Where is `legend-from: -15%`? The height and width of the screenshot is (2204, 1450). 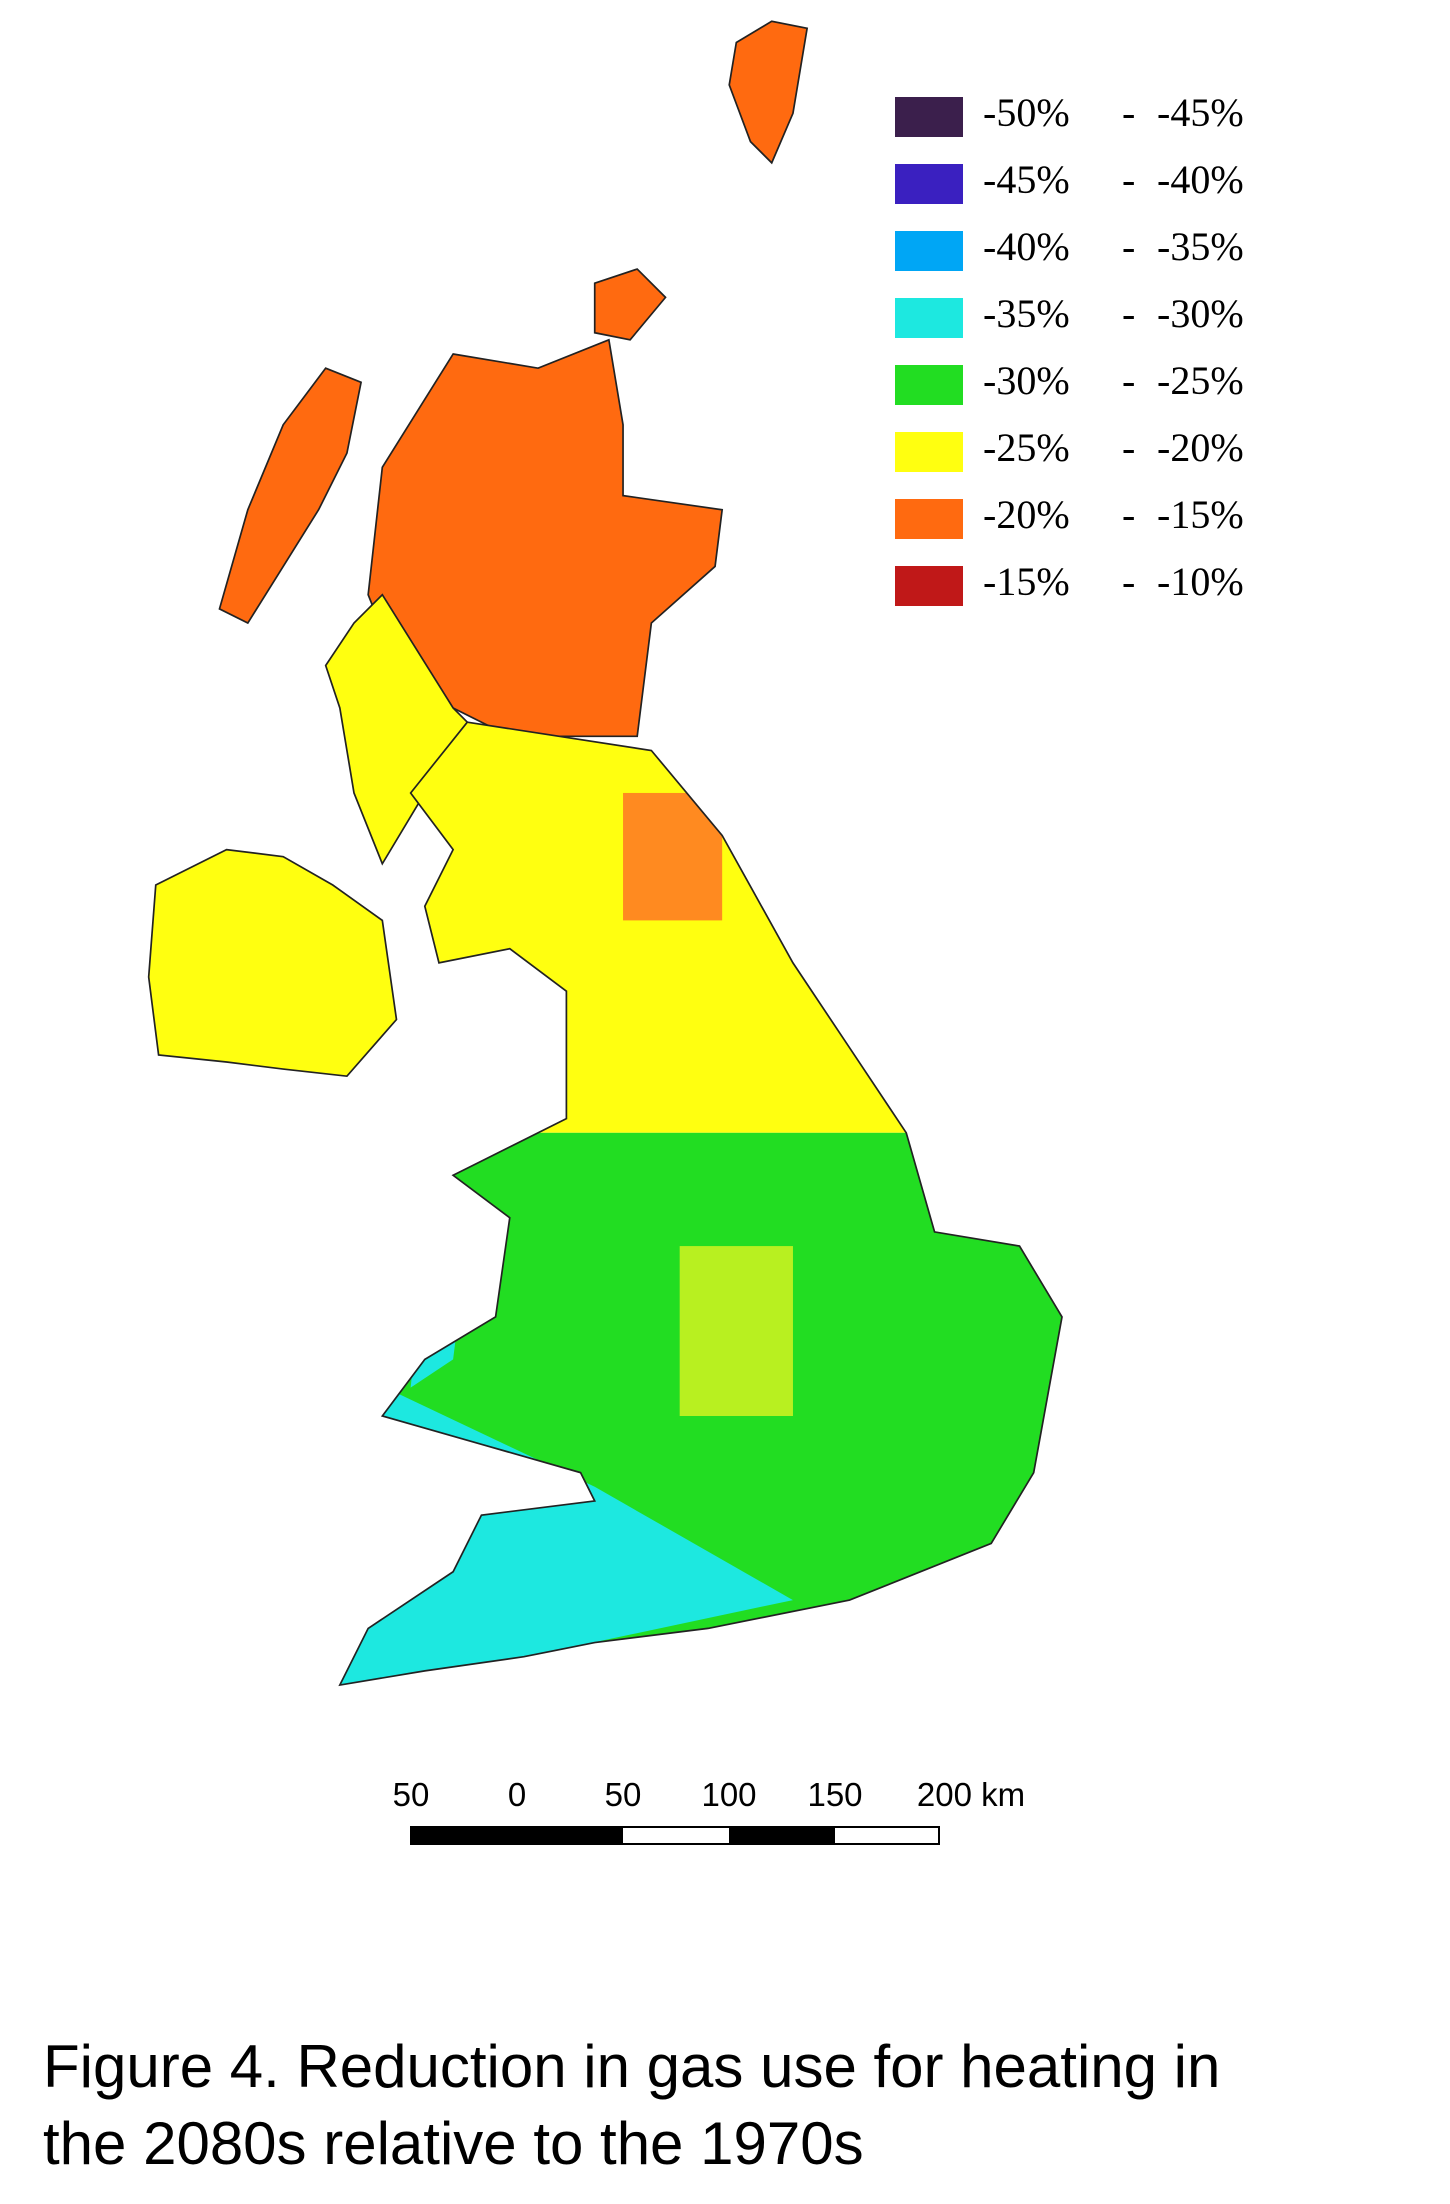 legend-from: -15% is located at coordinates (1026, 581).